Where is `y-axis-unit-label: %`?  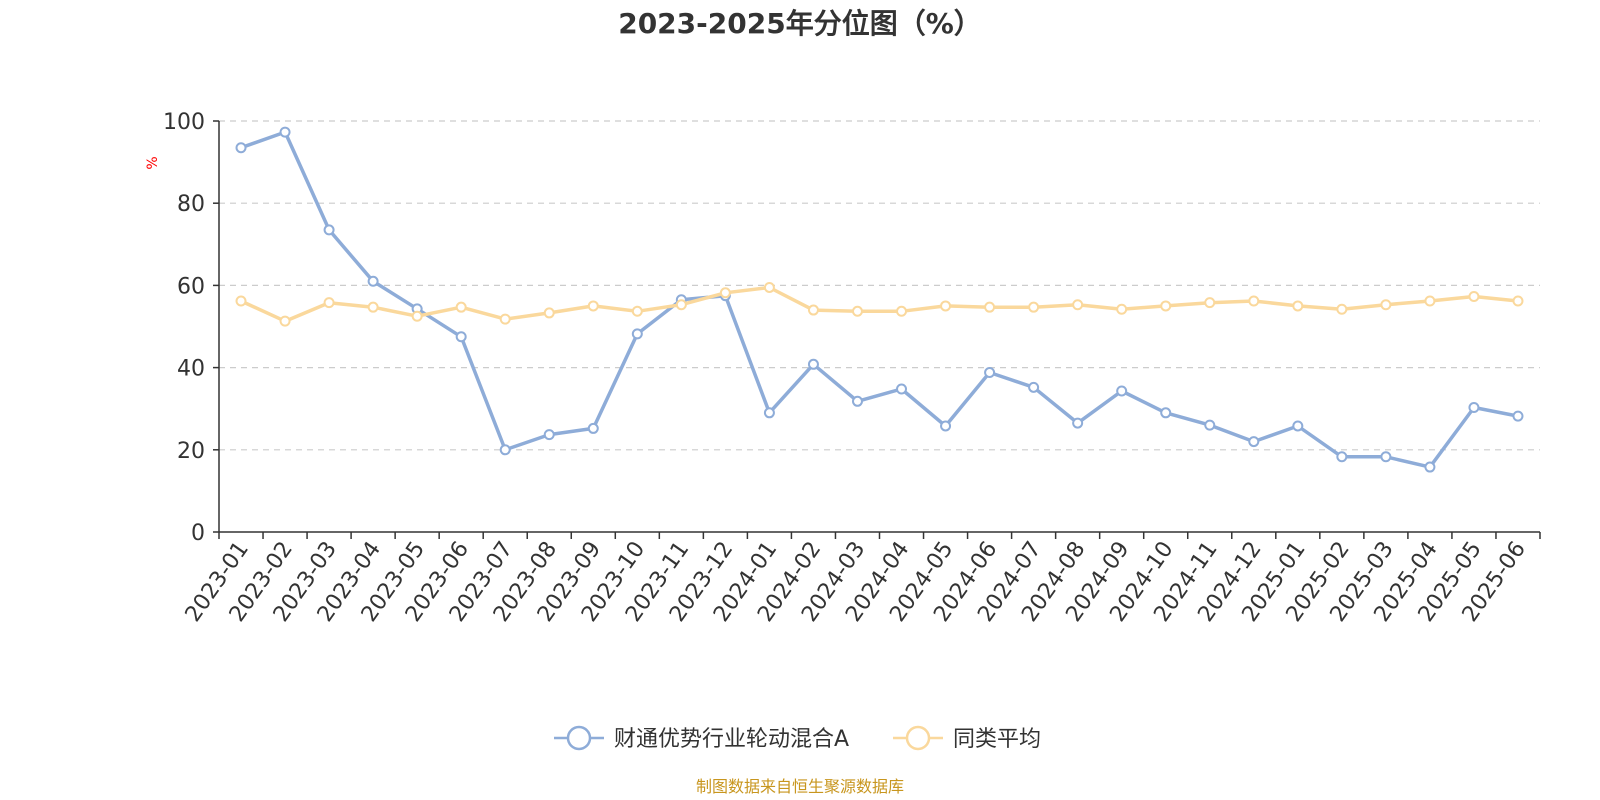 y-axis-unit-label: % is located at coordinates (153, 162).